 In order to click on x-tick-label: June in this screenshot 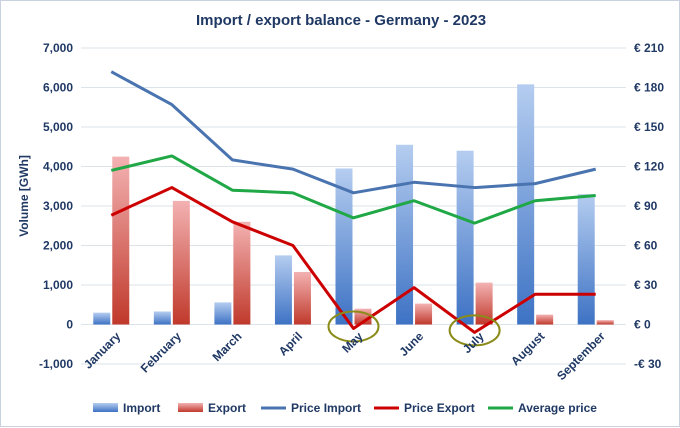, I will do `click(411, 344)`.